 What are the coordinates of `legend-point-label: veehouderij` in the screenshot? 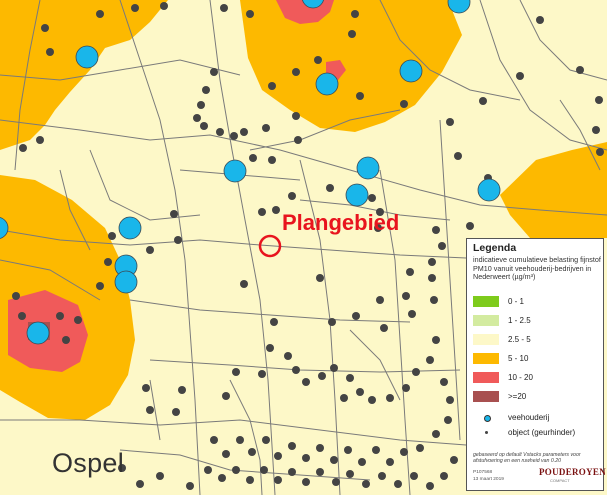 It's located at (529, 417).